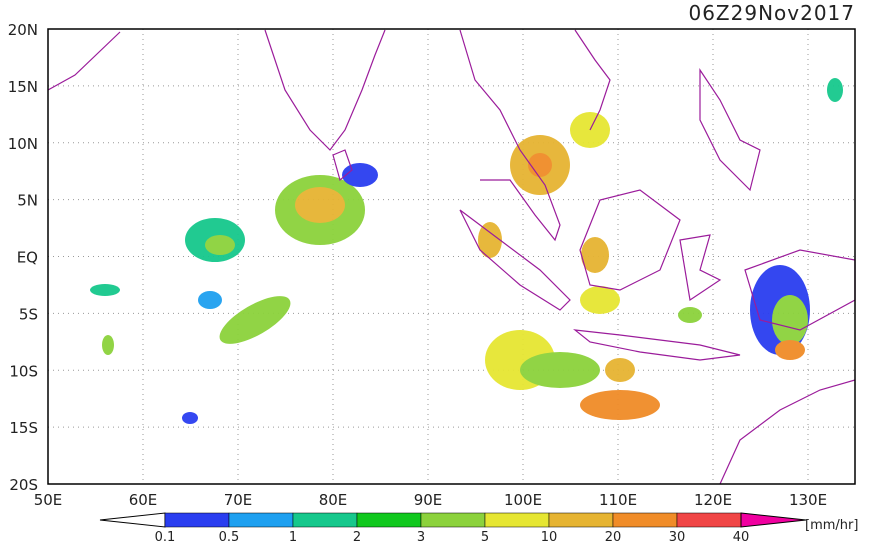 This screenshot has height=548, width=880. What do you see at coordinates (549, 537) in the screenshot?
I see `colorbar-label: 10` at bounding box center [549, 537].